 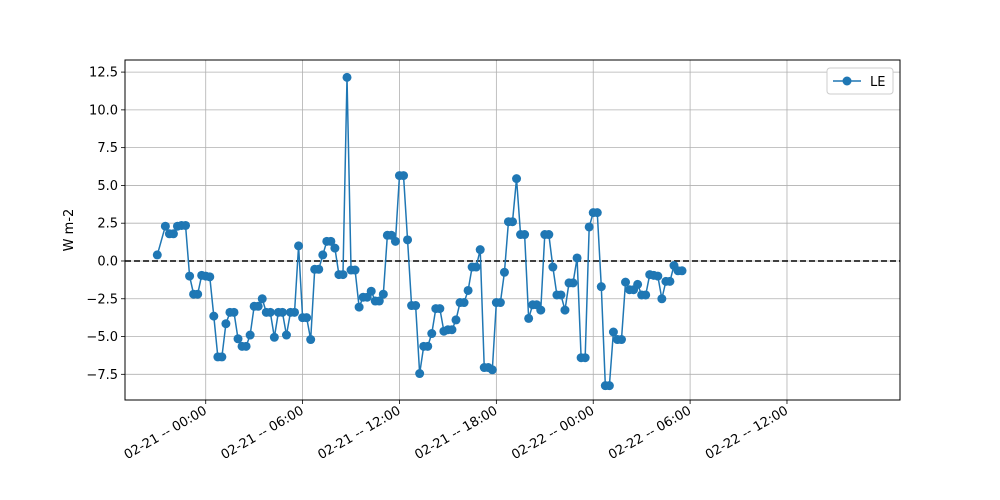 What do you see at coordinates (102, 337) in the screenshot?
I see `y-tick-label: −5.0` at bounding box center [102, 337].